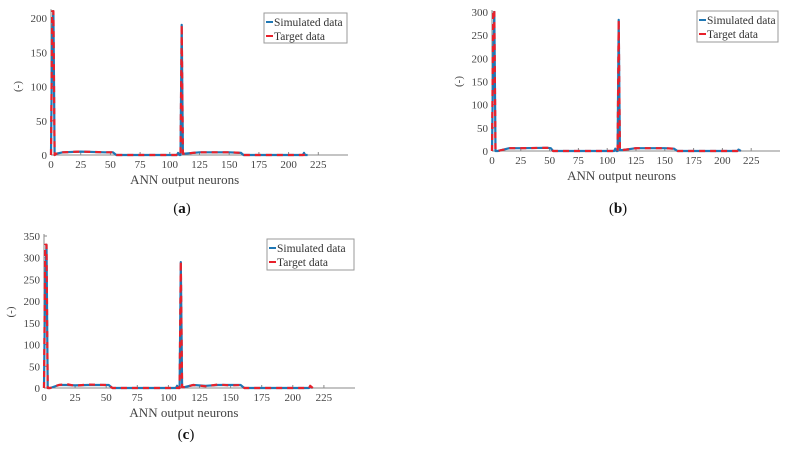  Describe the element at coordinates (618, 209) in the screenshot. I see `caption-b: (b)` at that location.